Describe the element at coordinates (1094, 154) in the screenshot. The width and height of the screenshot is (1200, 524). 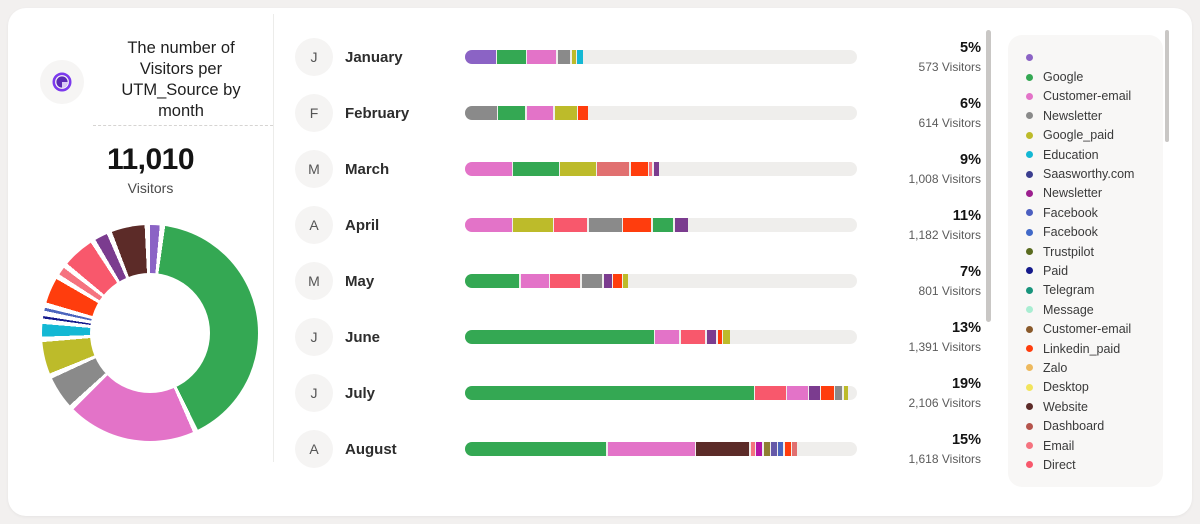
I see `legend-item: Education` at that location.